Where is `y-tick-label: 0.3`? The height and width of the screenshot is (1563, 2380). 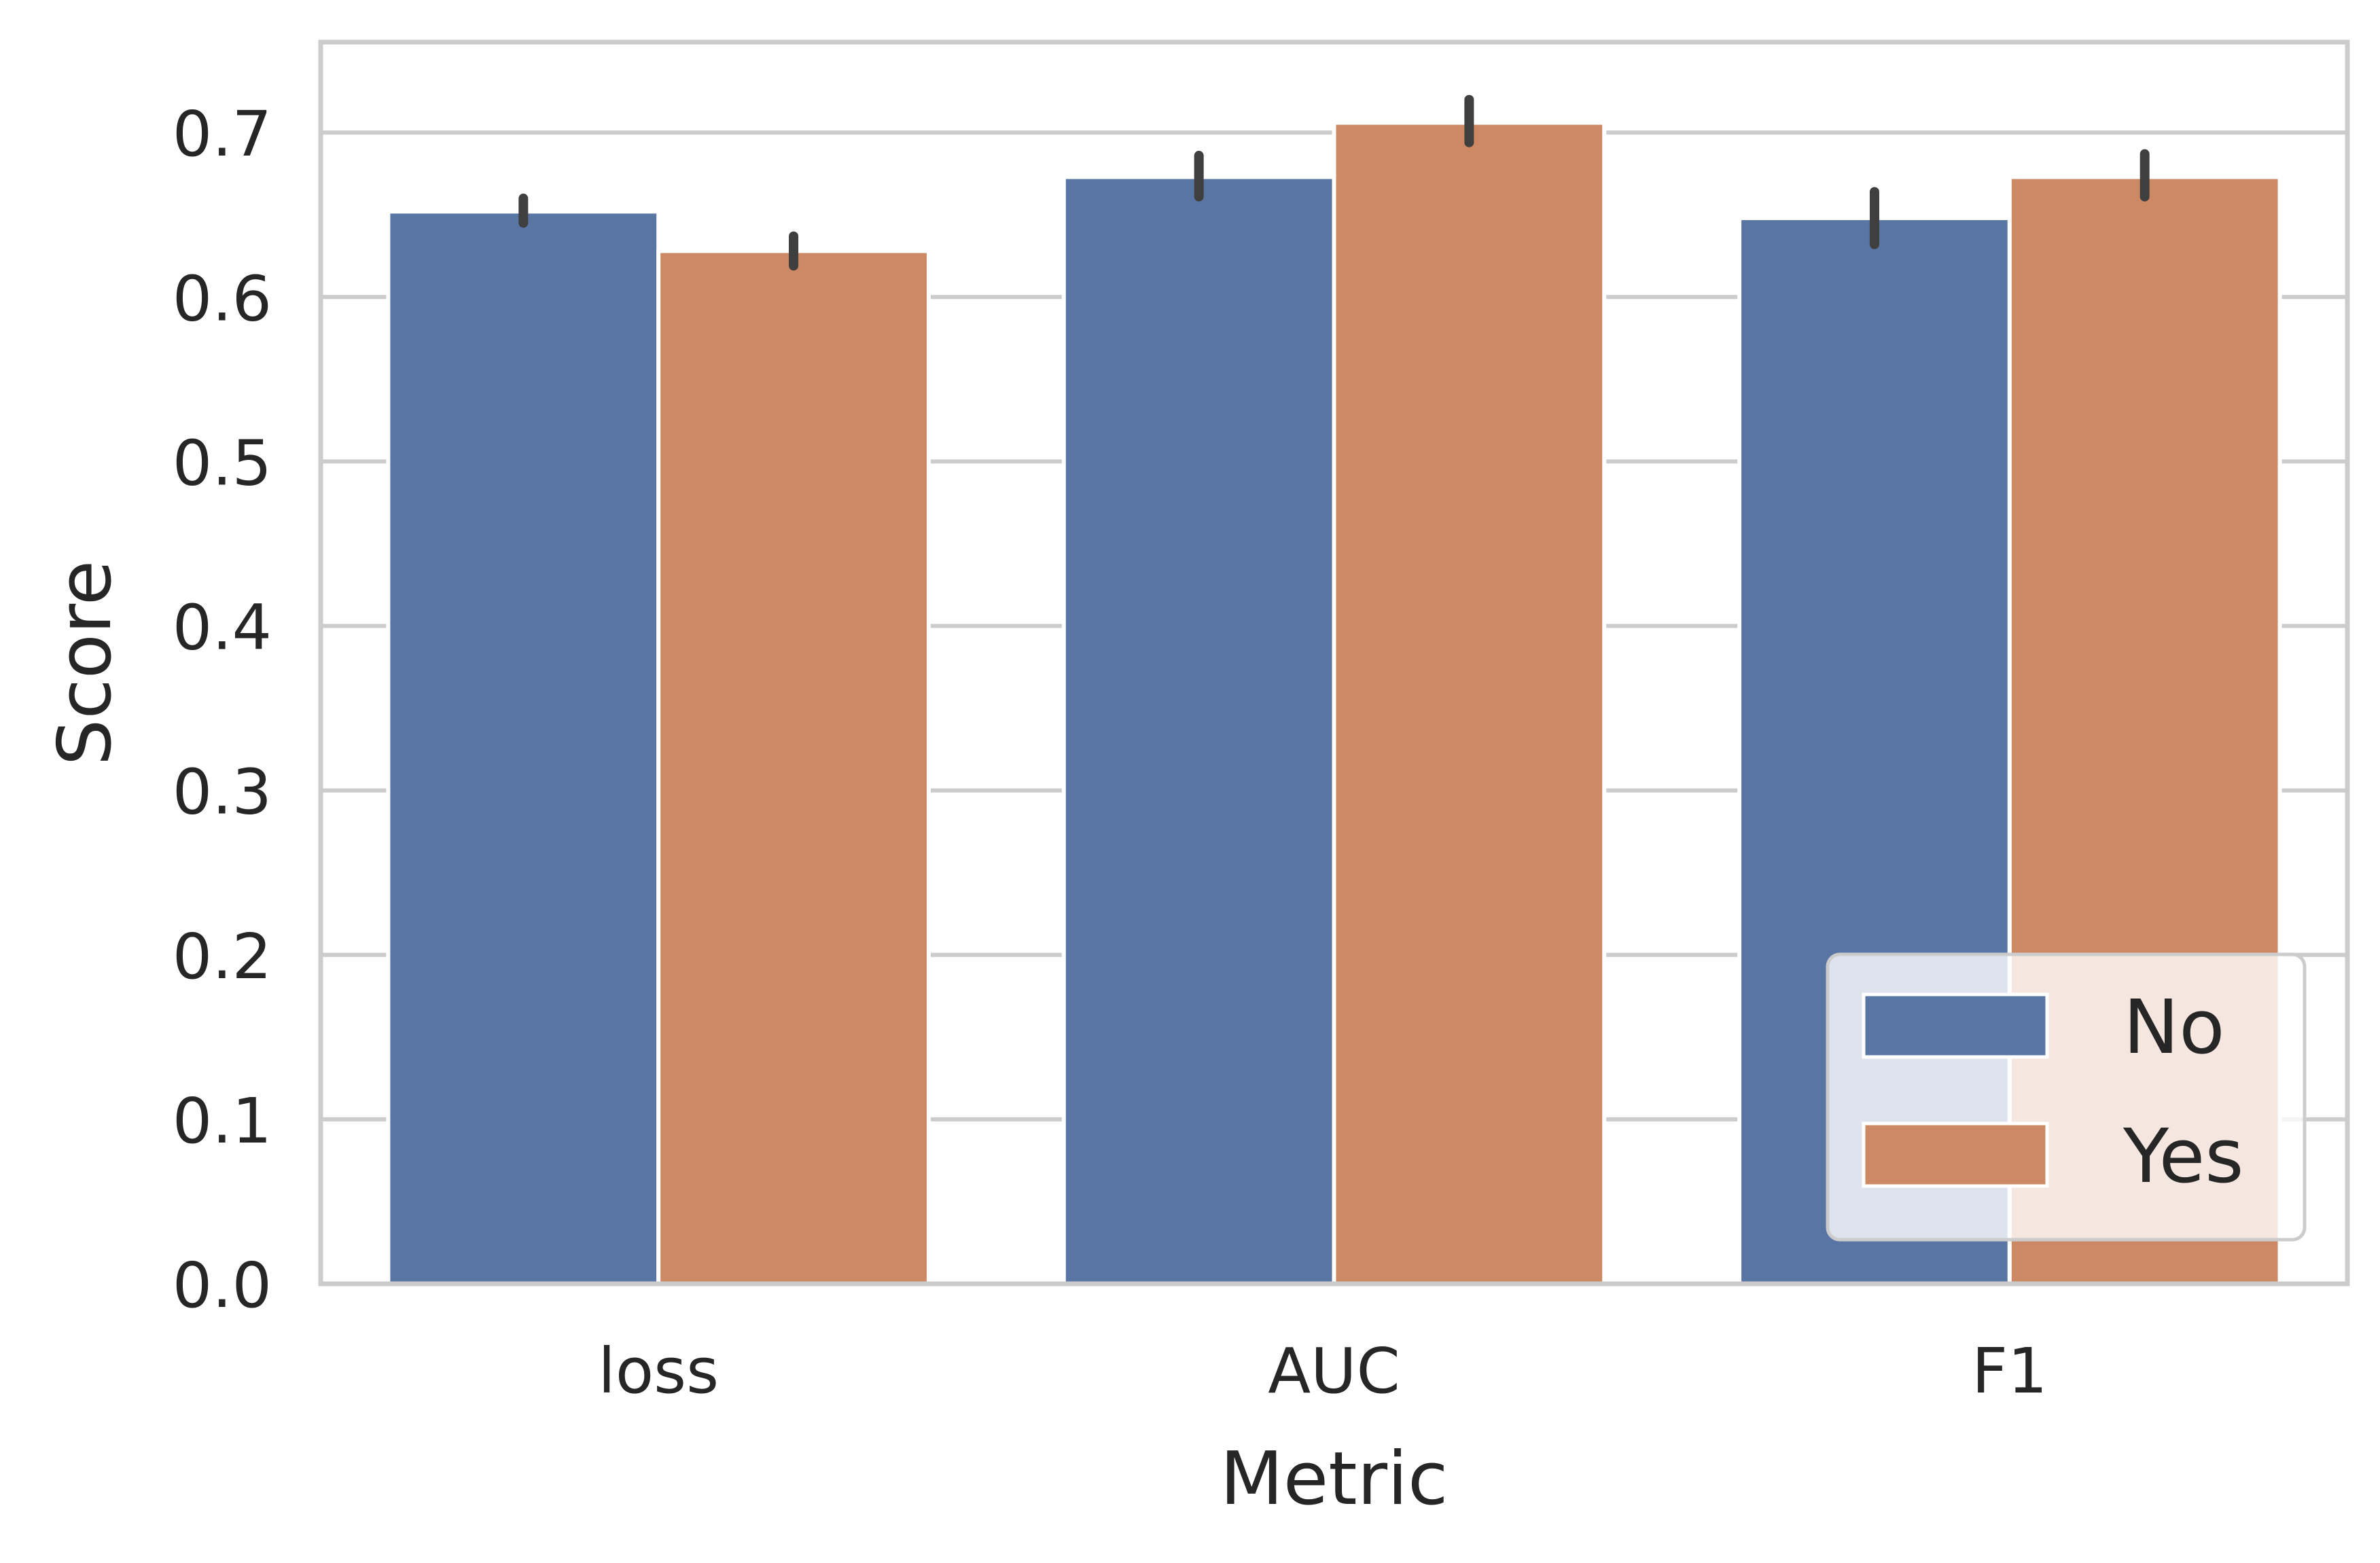
y-tick-label: 0.3 is located at coordinates (223, 793).